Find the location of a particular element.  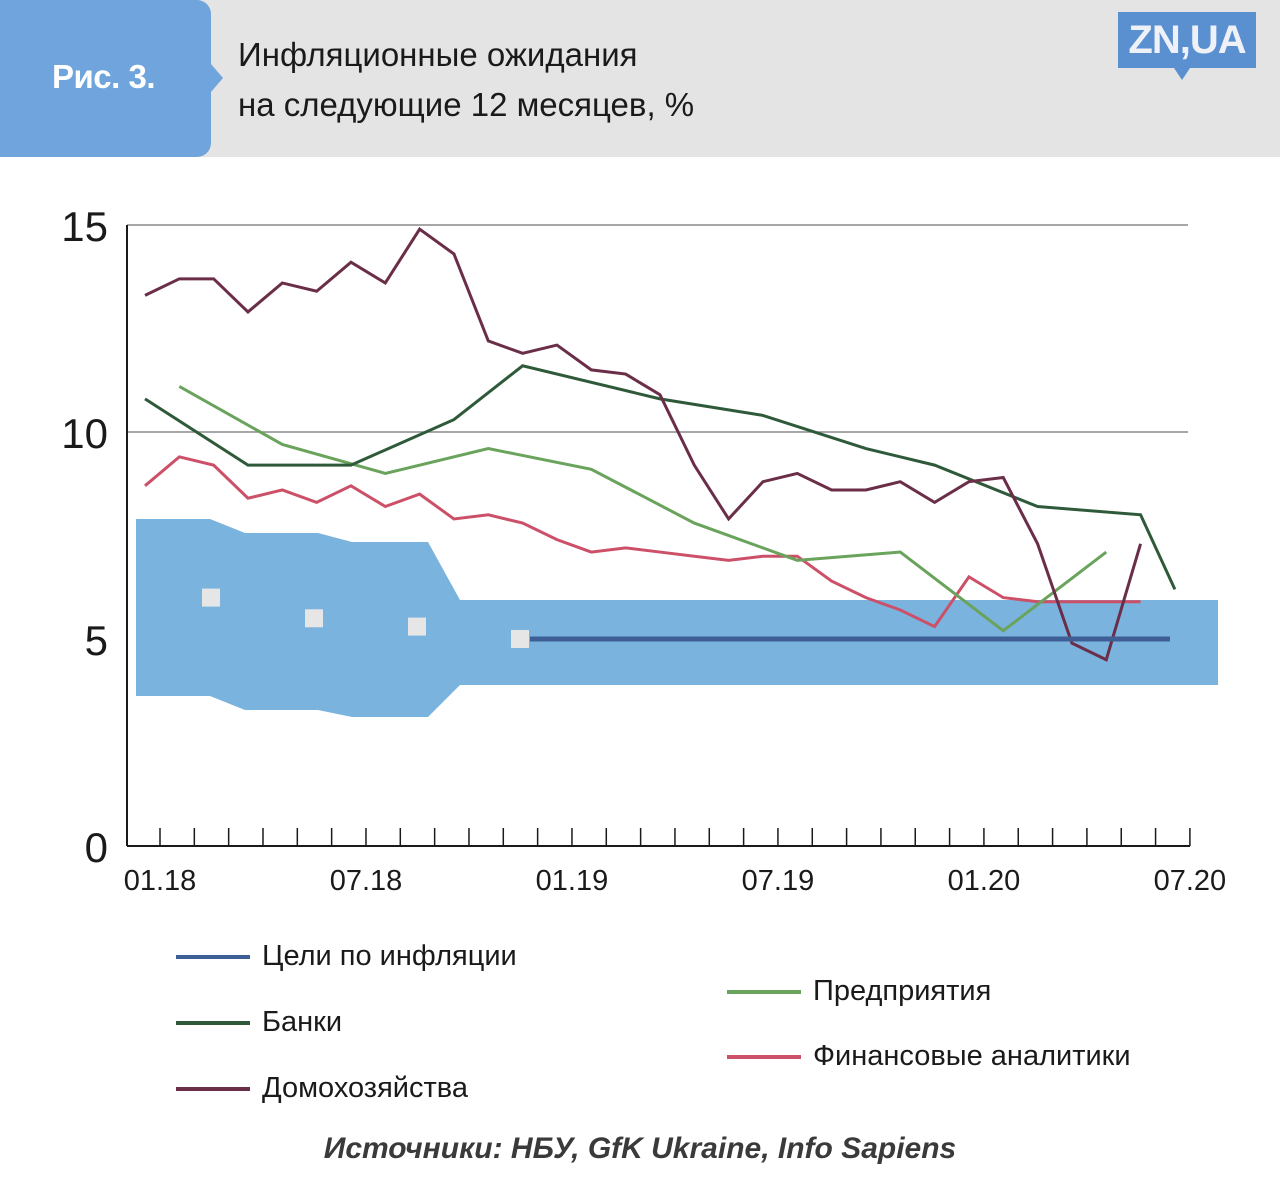

legend-swatch-analysts is located at coordinates (764, 1056).